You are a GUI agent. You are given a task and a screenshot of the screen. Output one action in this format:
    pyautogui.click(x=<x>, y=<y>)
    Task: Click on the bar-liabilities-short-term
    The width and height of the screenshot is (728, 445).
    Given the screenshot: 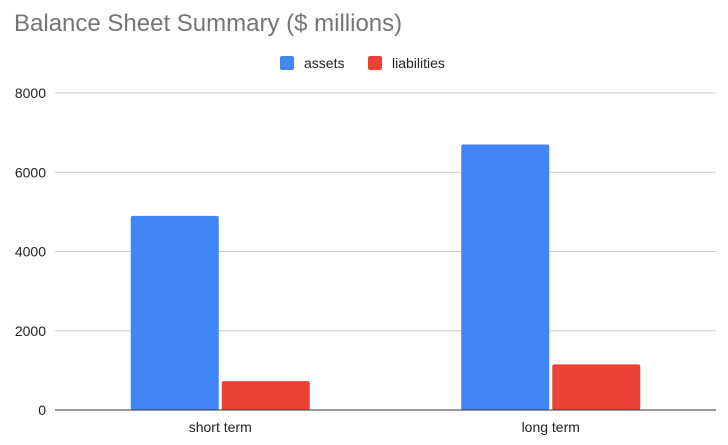 What is the action you would take?
    pyautogui.click(x=265, y=395)
    